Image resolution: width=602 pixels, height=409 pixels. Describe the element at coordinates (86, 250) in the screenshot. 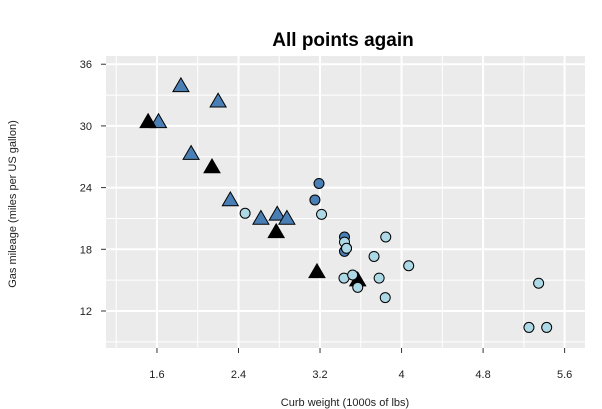

I see `y-tick-label: 18` at that location.